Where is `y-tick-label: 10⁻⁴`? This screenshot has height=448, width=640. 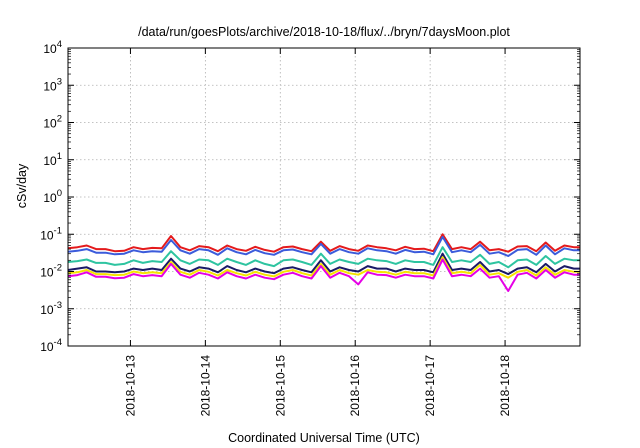 y-tick-label: 10⁻⁴ is located at coordinates (51, 345).